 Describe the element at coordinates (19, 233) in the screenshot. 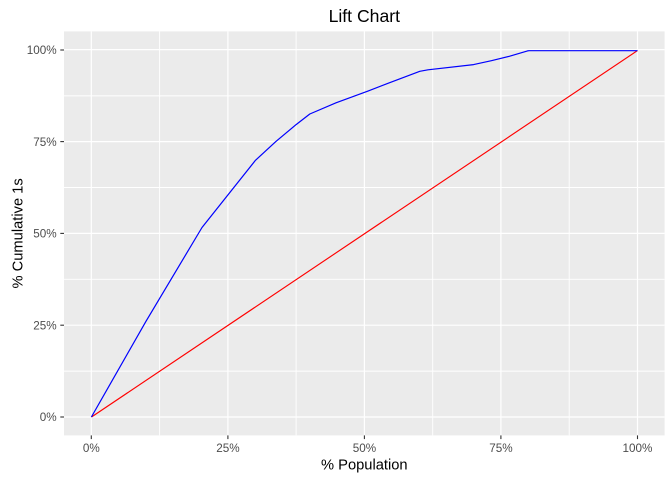

I see `svg-text: % Cumulative 1s` at that location.